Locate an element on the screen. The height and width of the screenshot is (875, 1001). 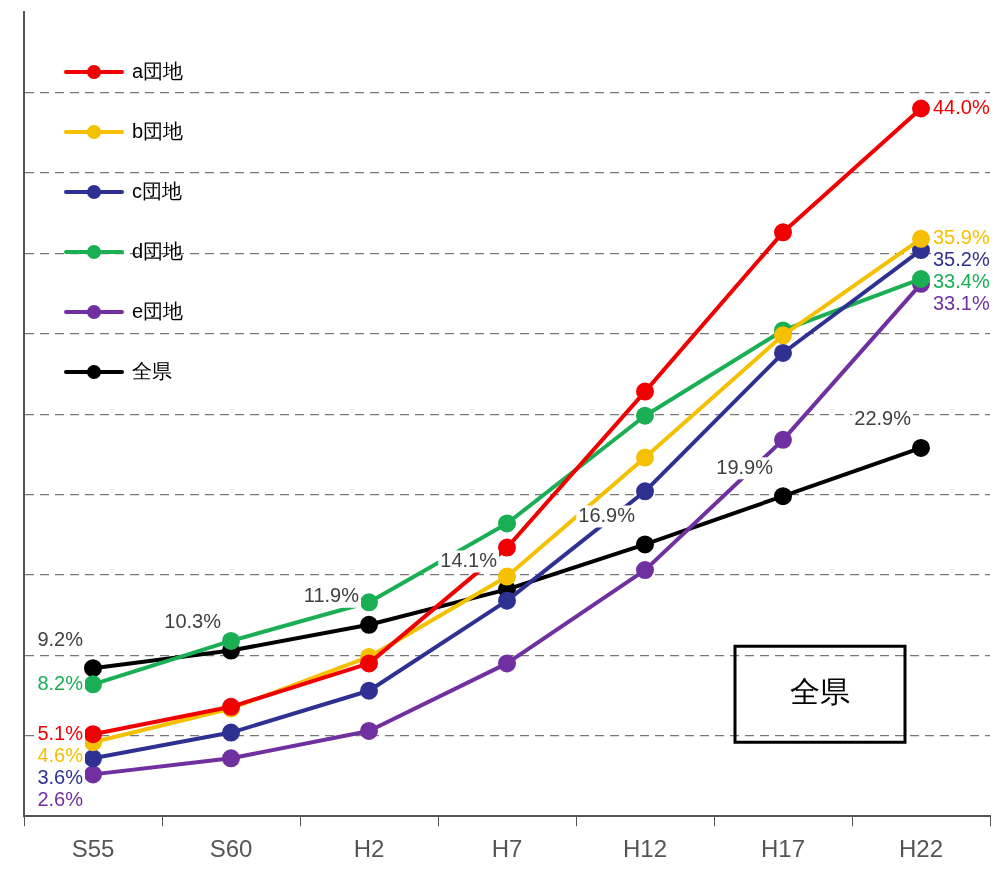
data-label: 33.4% is located at coordinates (961, 281).